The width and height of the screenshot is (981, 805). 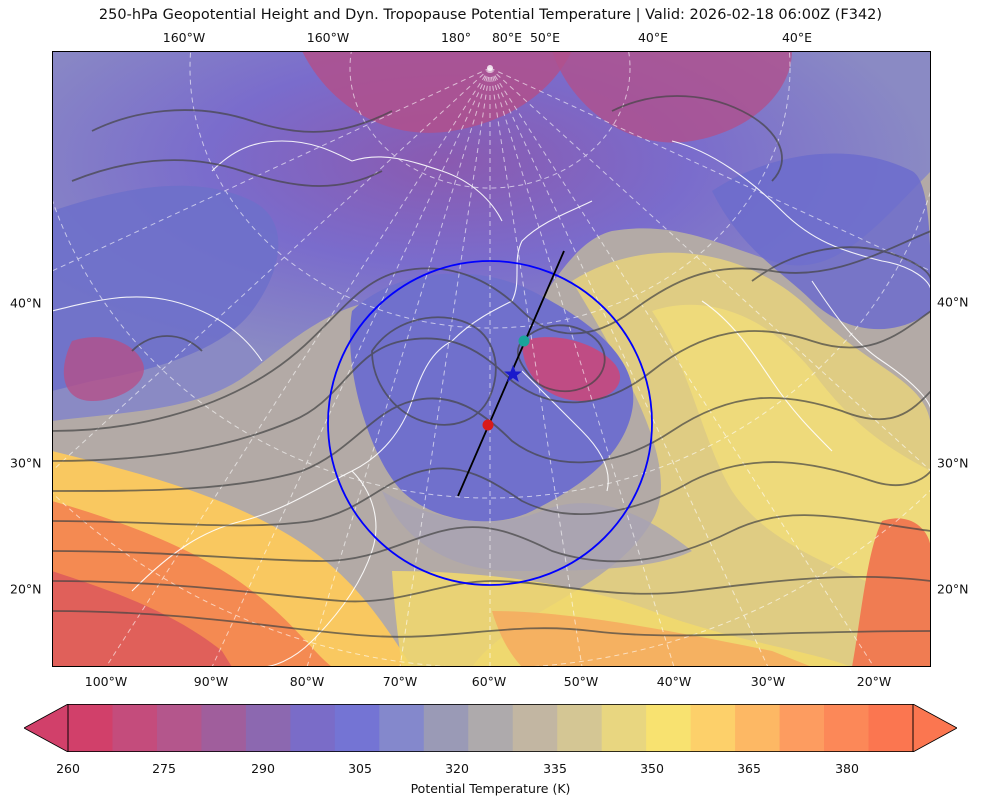 What do you see at coordinates (821, 241) in the screenshot?
I see `cold-trough-northeast` at bounding box center [821, 241].